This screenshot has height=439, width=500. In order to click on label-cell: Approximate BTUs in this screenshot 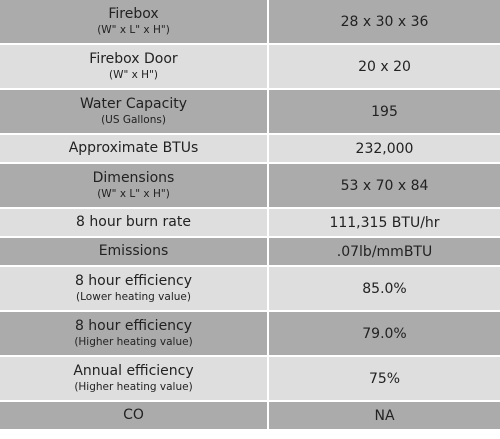, I will do `click(133, 148)`.